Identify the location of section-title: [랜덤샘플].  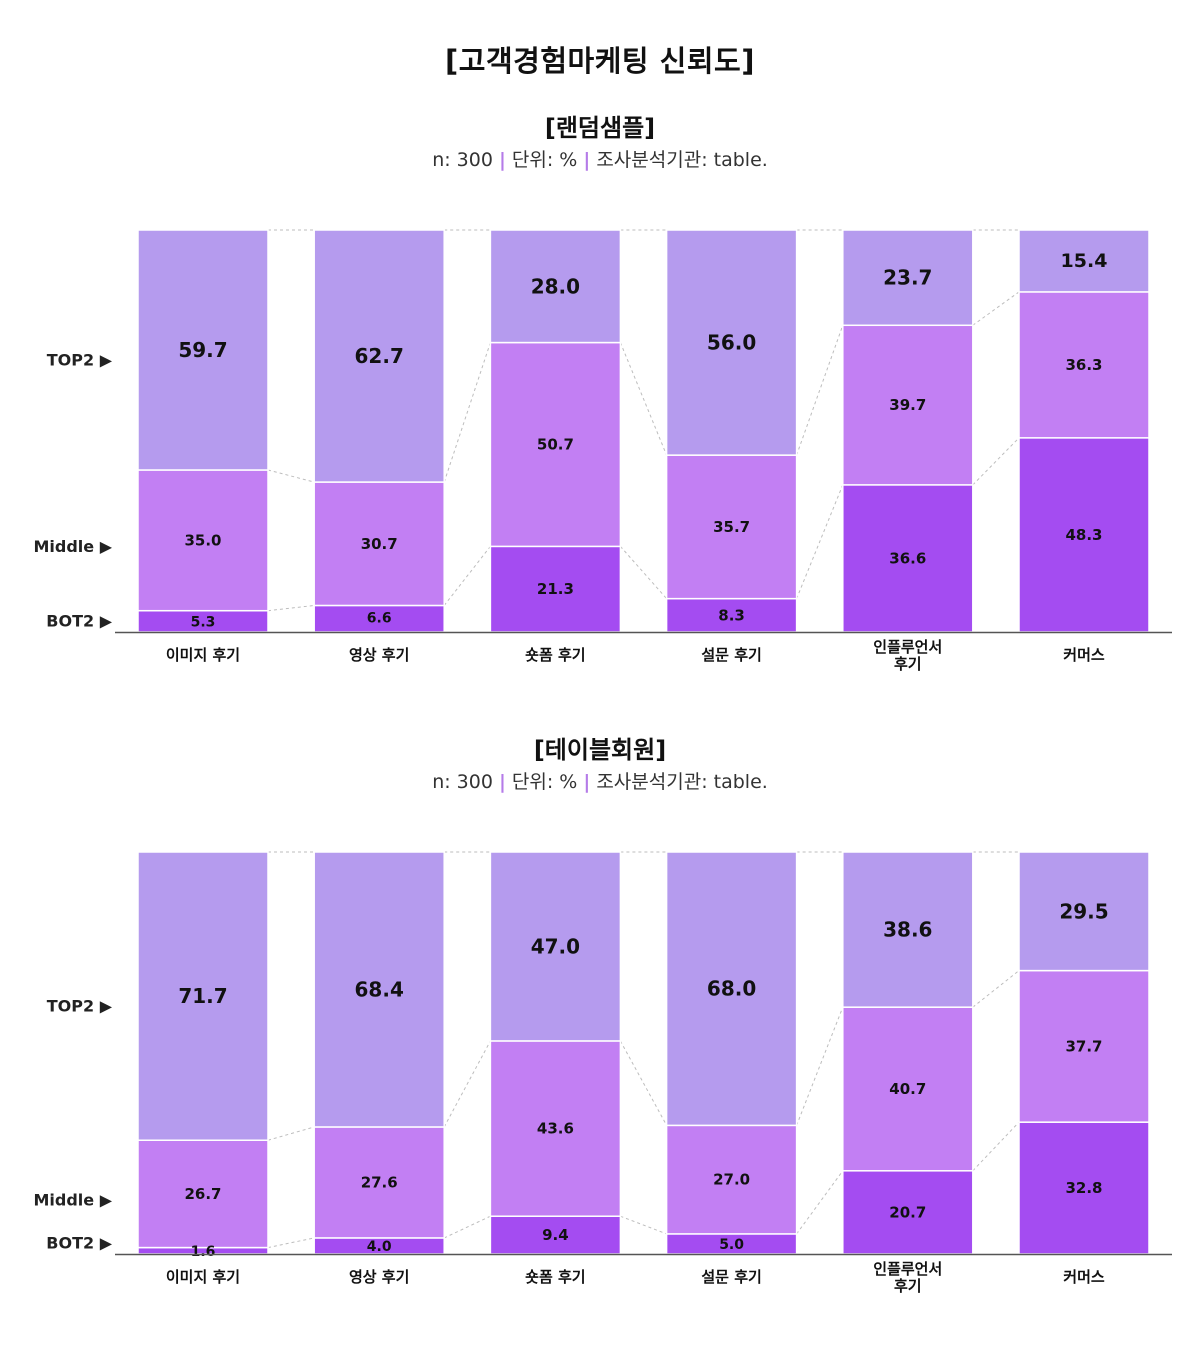
(600, 128).